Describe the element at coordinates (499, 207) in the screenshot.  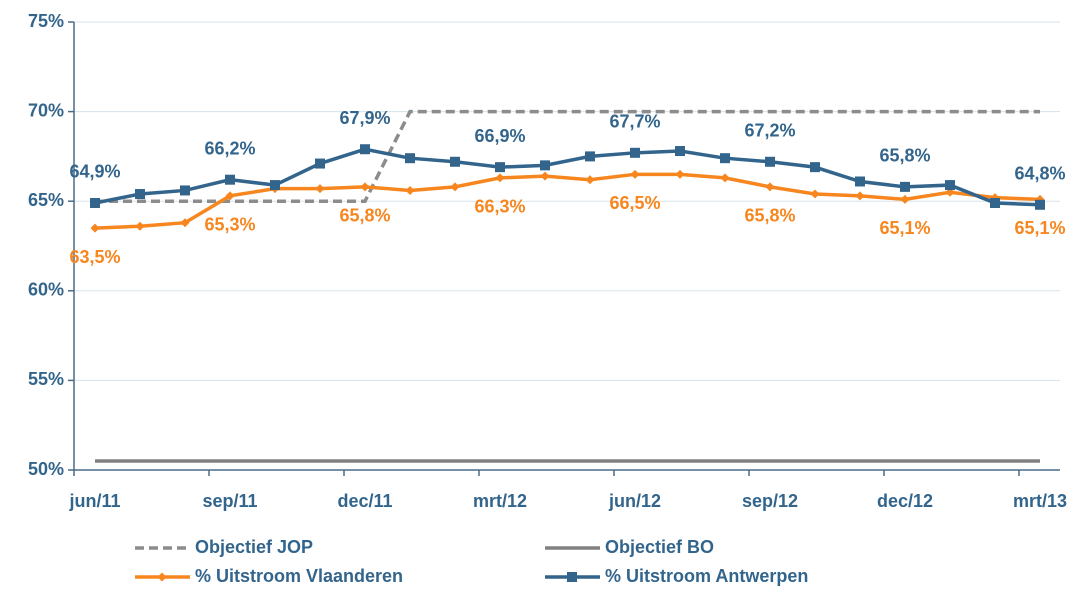
I see `data-label: 66,3%` at that location.